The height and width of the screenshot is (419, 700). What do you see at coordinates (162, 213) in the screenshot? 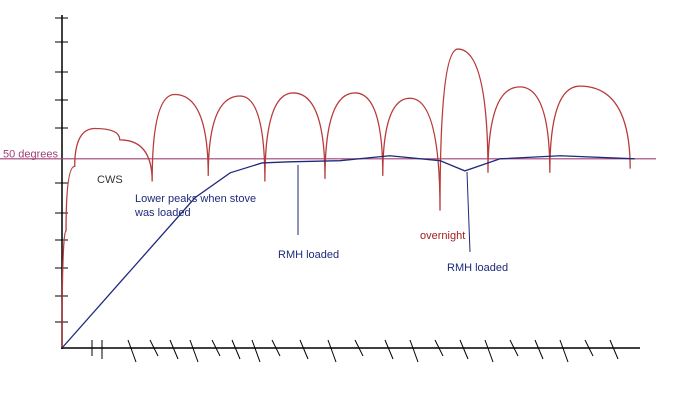
I see `annotation: was loaded` at bounding box center [162, 213].